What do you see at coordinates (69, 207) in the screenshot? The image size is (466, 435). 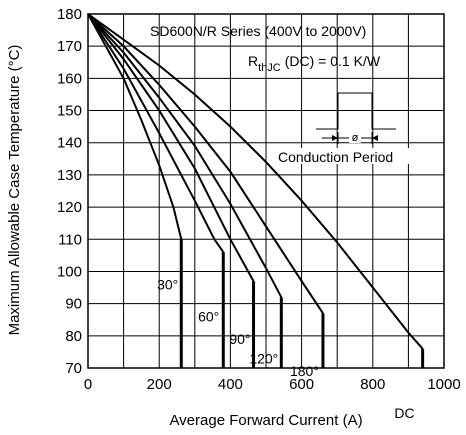 I see `y-tick-label: 120` at bounding box center [69, 207].